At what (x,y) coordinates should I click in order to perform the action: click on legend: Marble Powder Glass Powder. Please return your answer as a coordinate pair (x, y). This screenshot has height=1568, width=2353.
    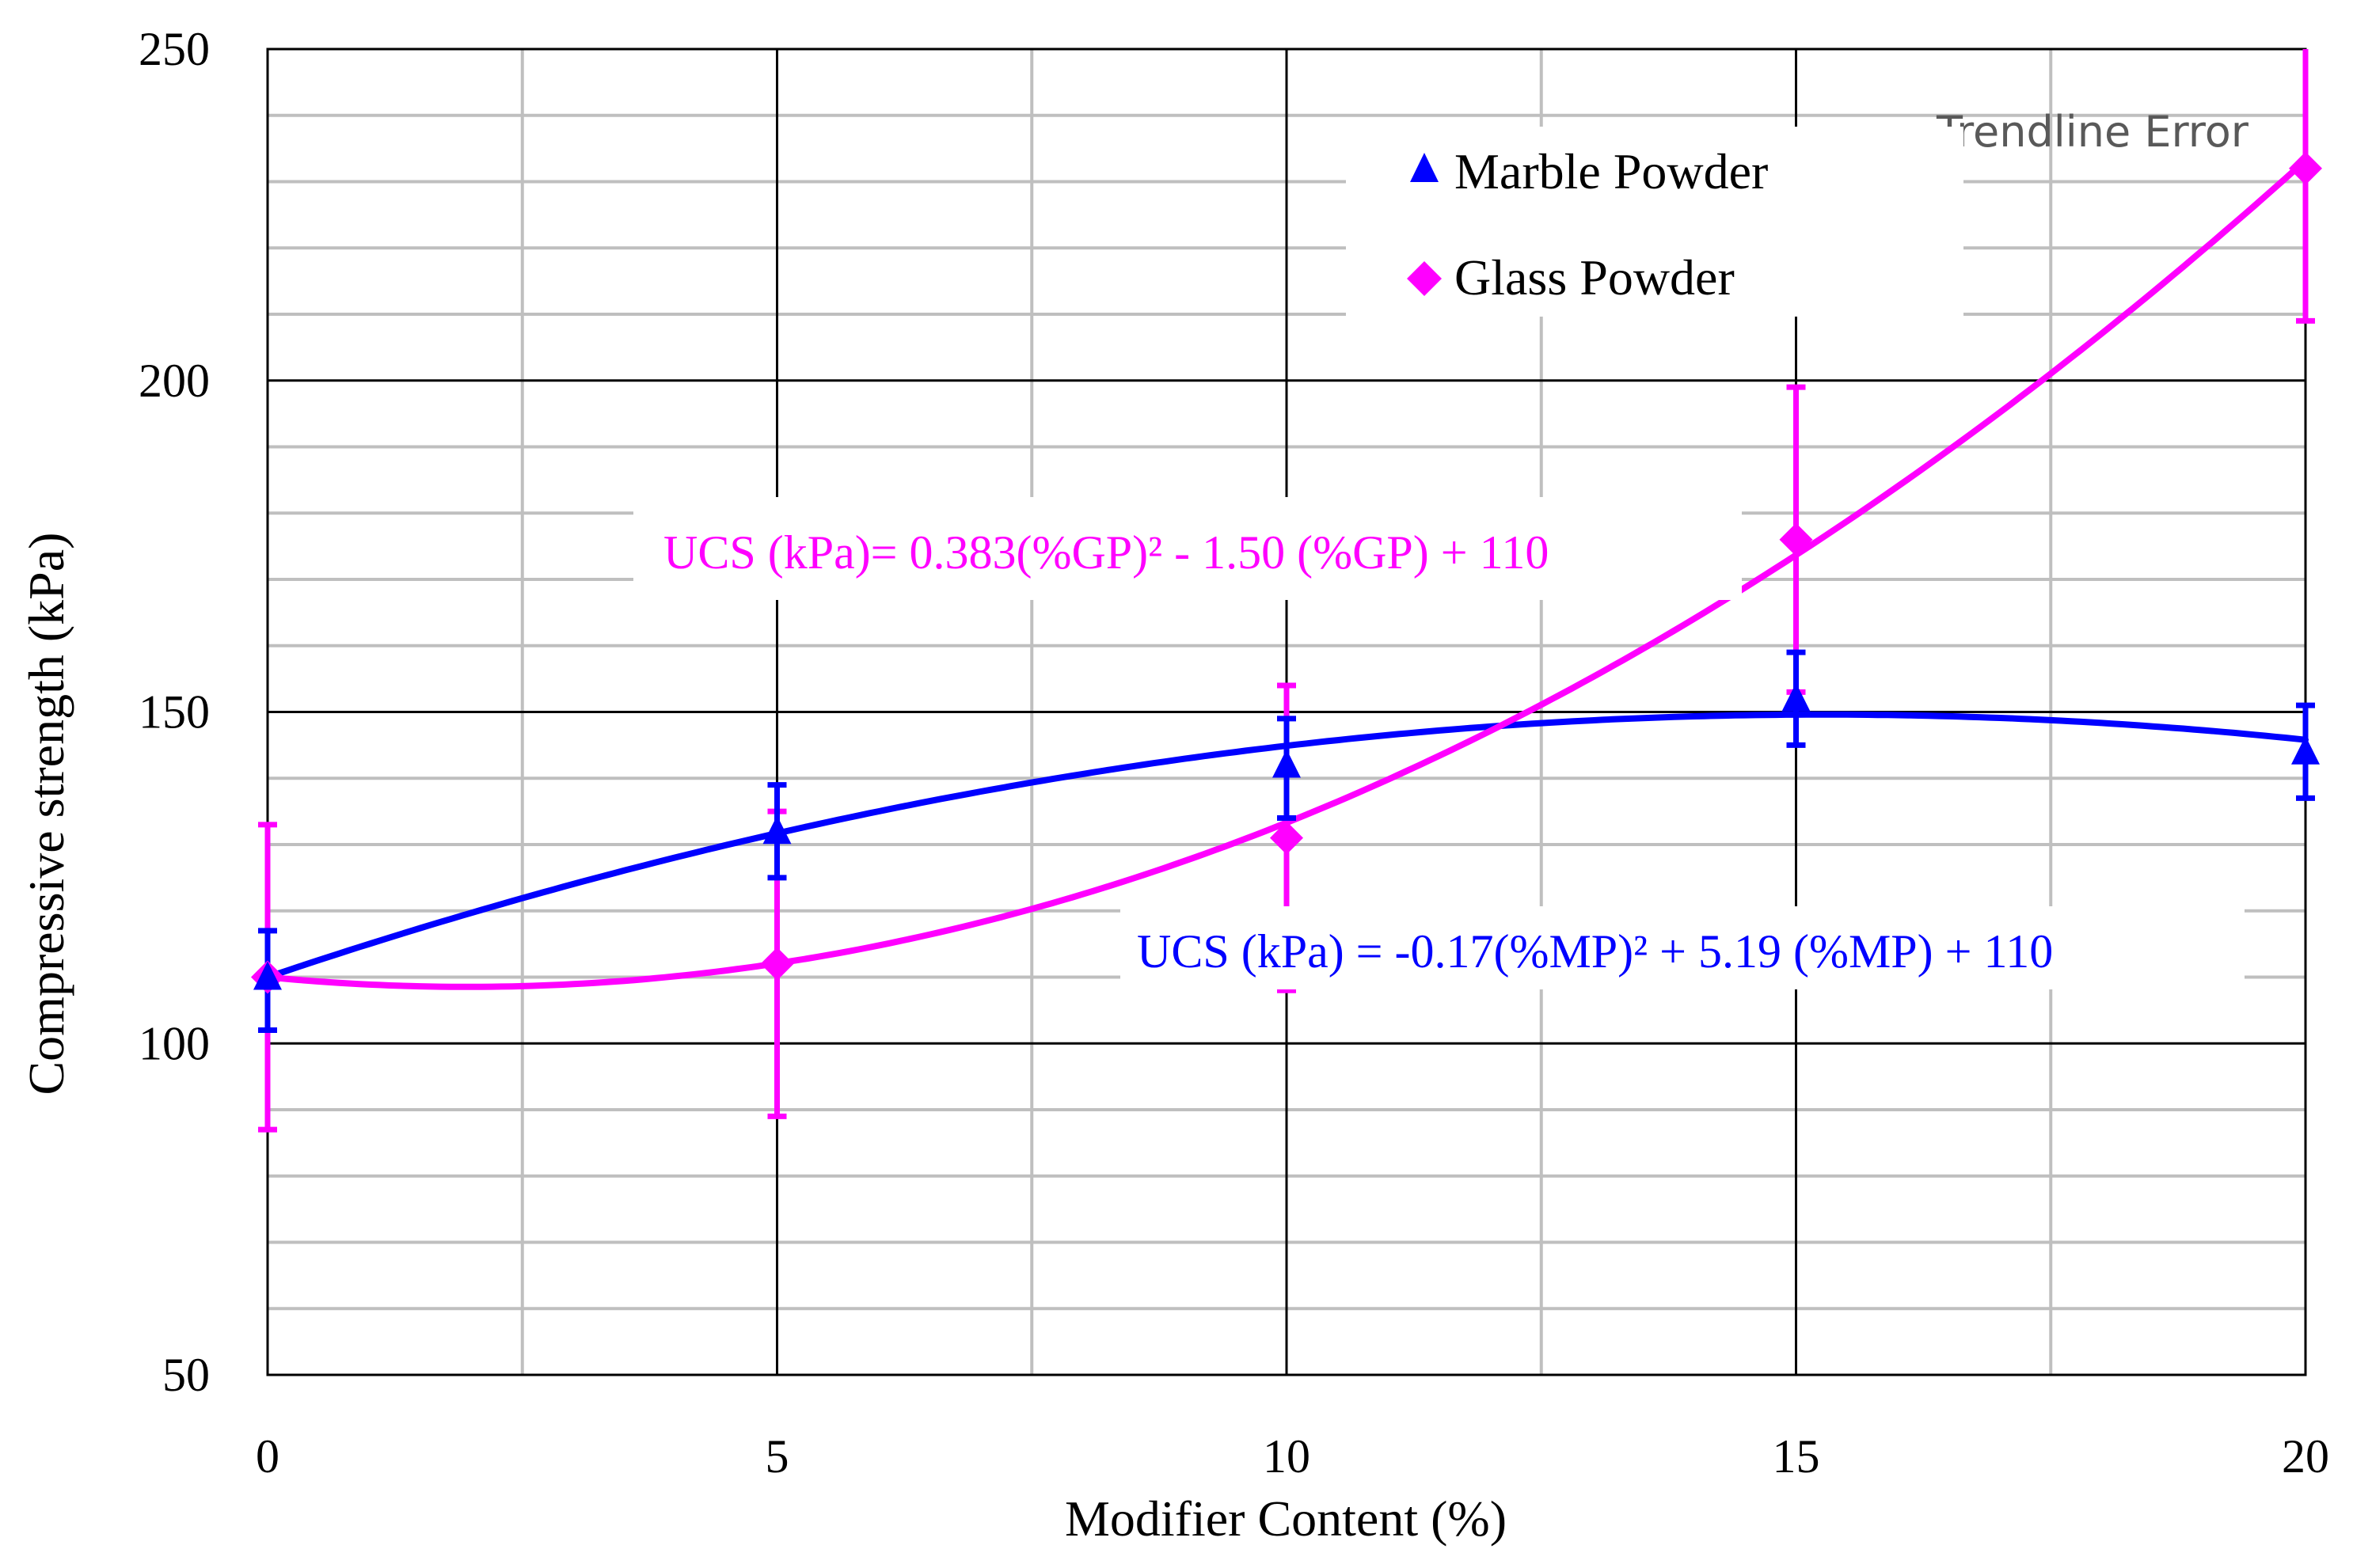
    Looking at the image, I should click on (1655, 222).